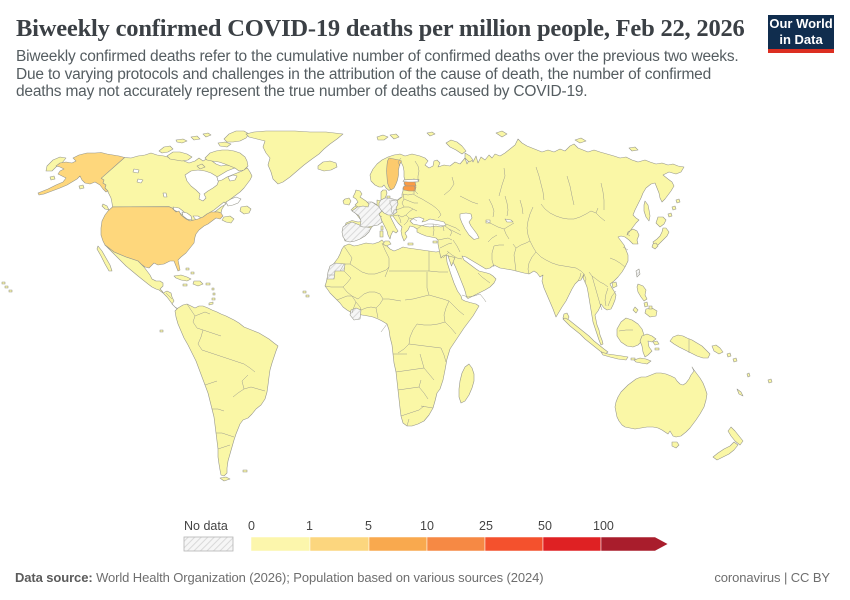  Describe the element at coordinates (545, 526) in the screenshot. I see `svg-text: 50` at that location.